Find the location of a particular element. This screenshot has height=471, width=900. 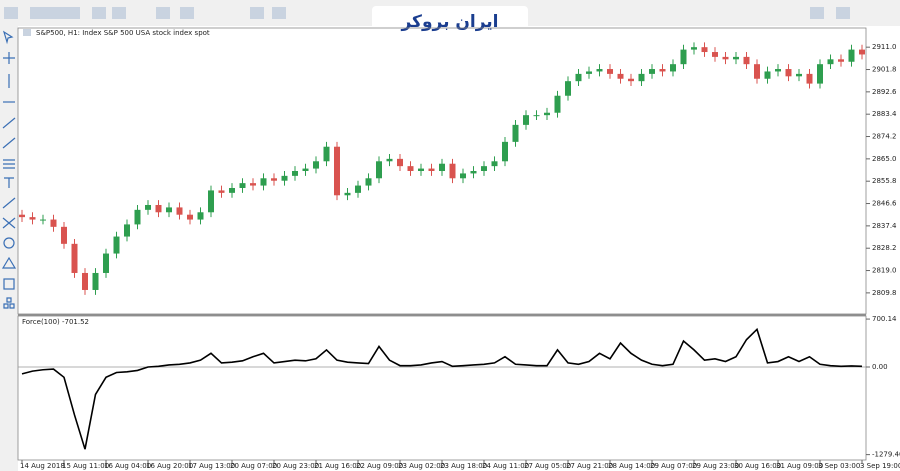

y-tick-label: 2855.8 is located at coordinates (884, 181).